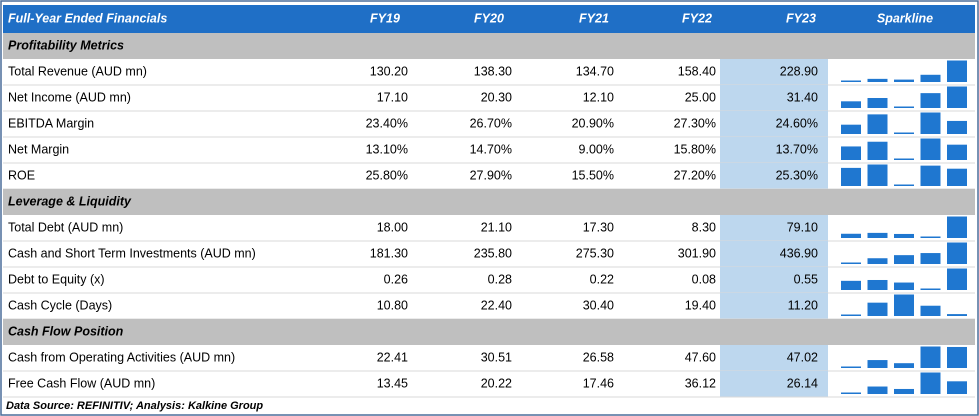  Describe the element at coordinates (806, 279) in the screenshot. I see `cell-value: 0.55` at that location.